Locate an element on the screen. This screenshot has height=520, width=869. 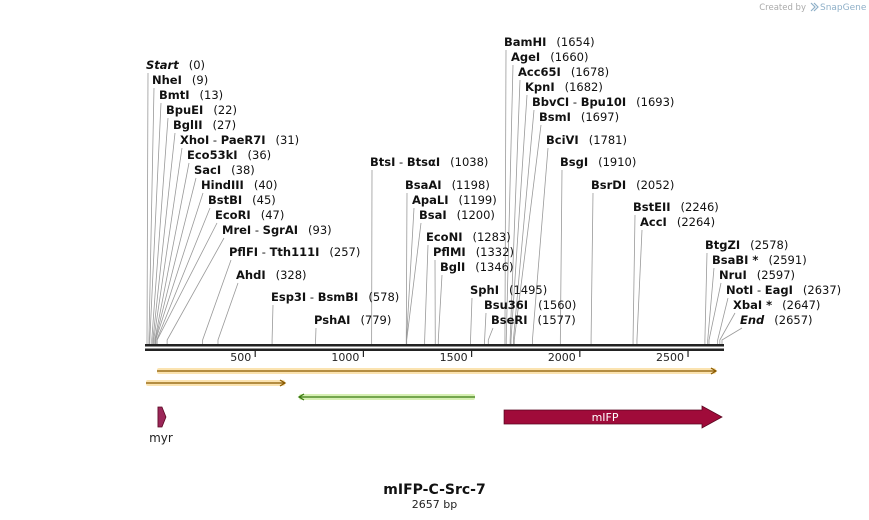
site-label: Esp3I - BsmBI (578) is located at coordinates (335, 297).